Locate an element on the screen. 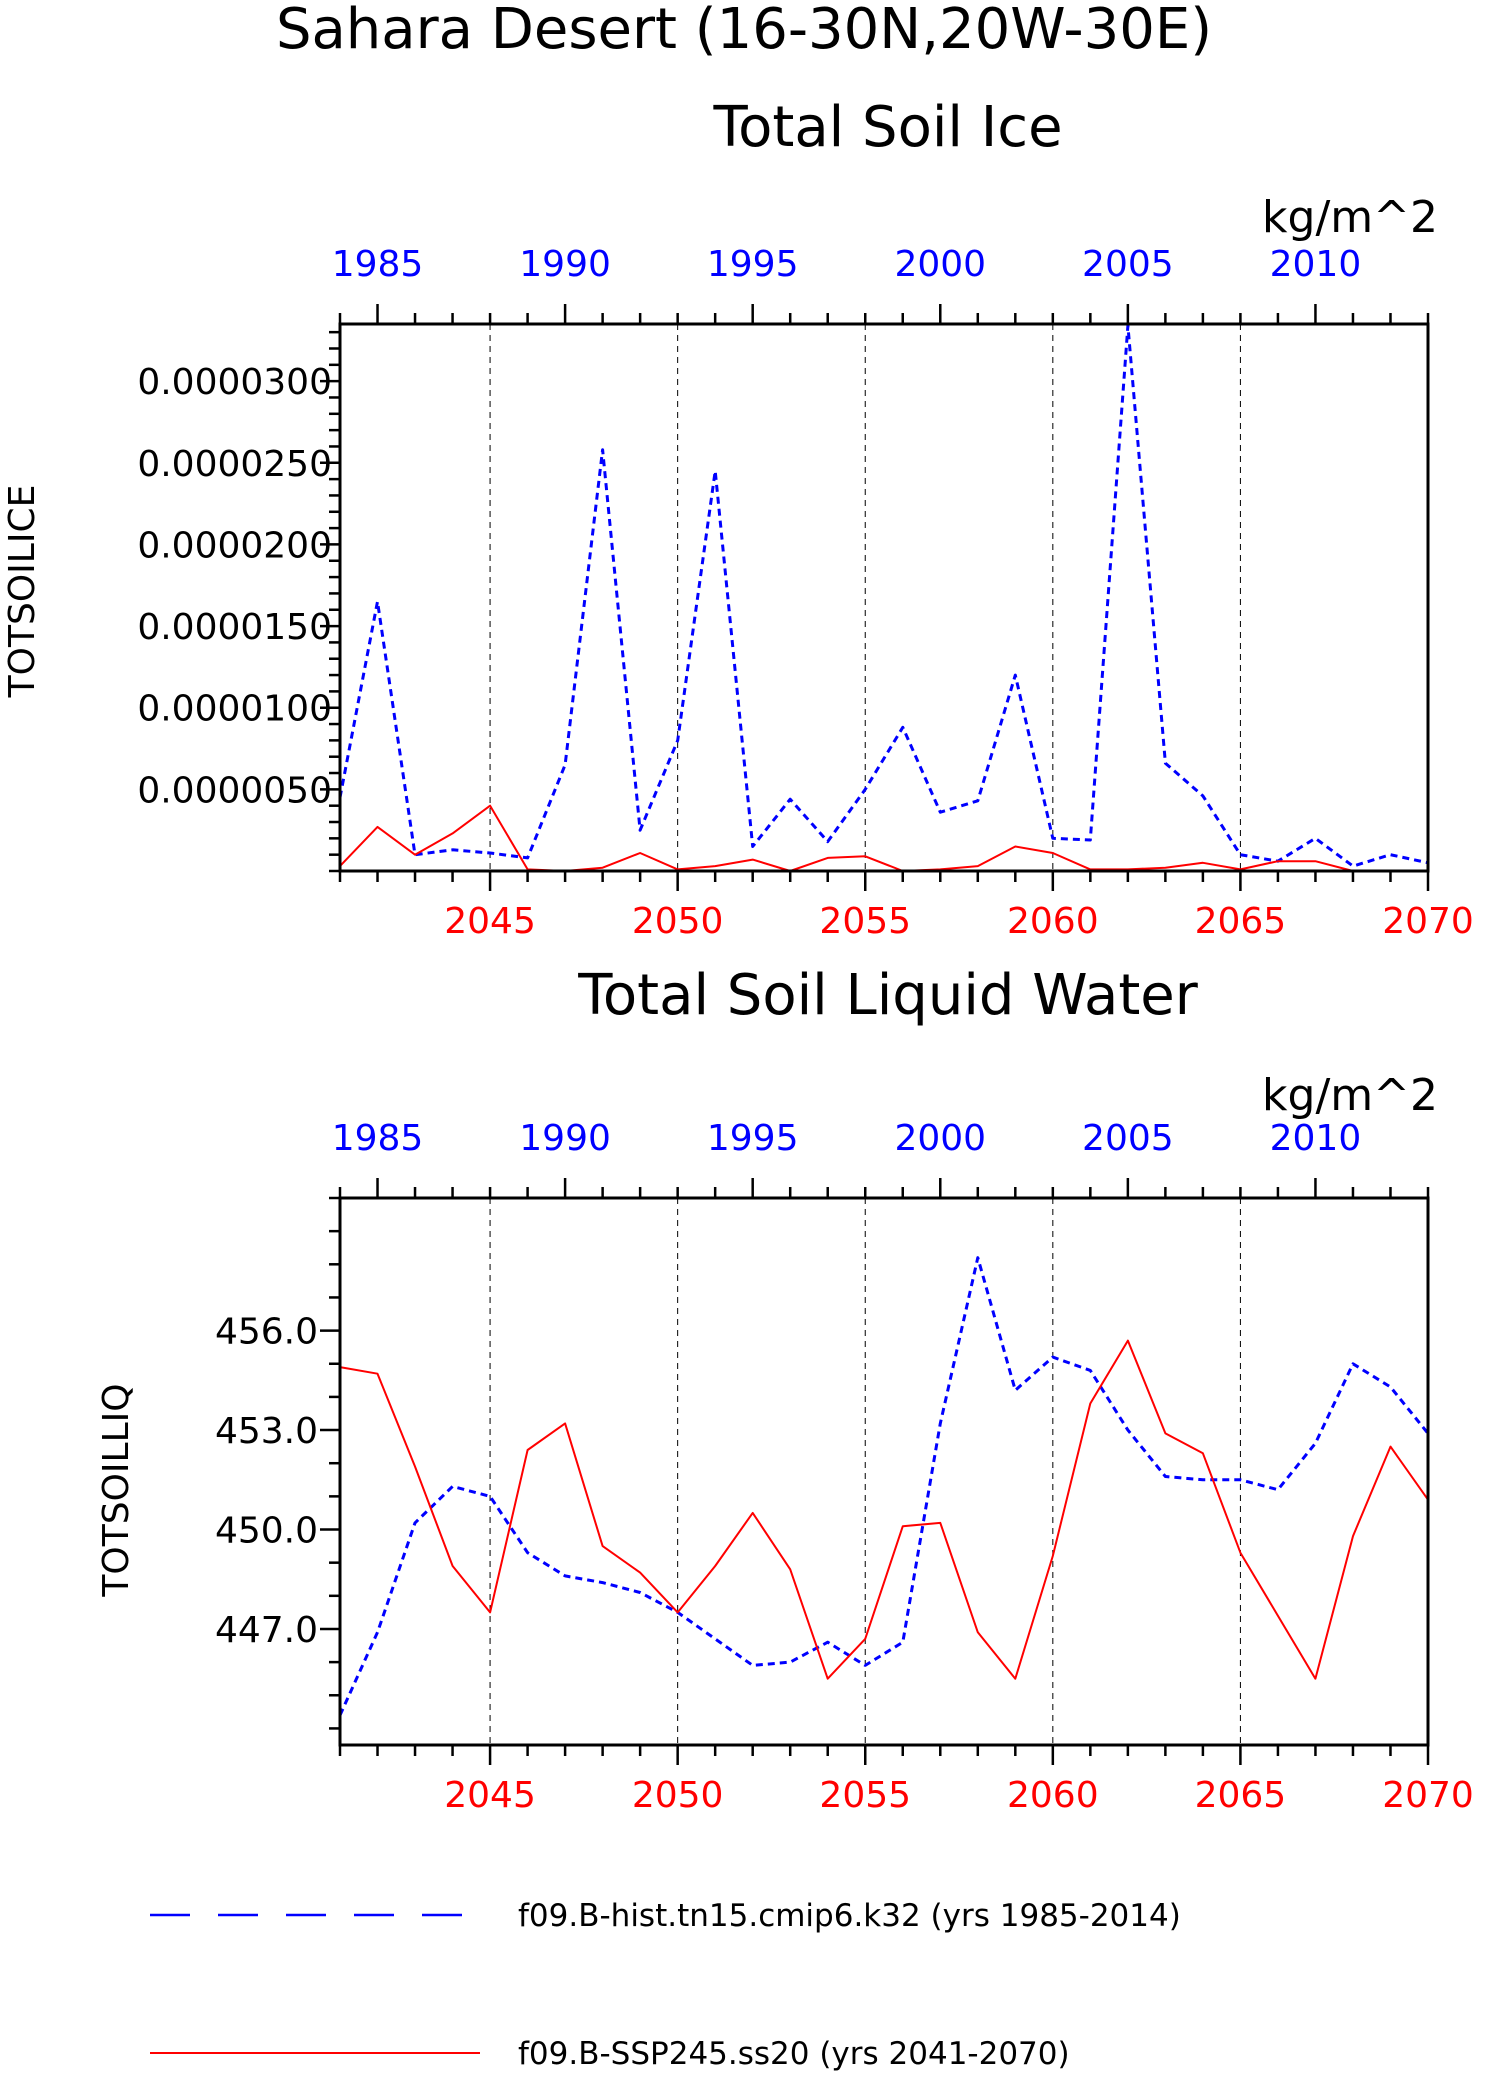 The width and height of the screenshot is (1488, 2074). ice-top-tick-label-2005: 2005 is located at coordinates (1128, 264).